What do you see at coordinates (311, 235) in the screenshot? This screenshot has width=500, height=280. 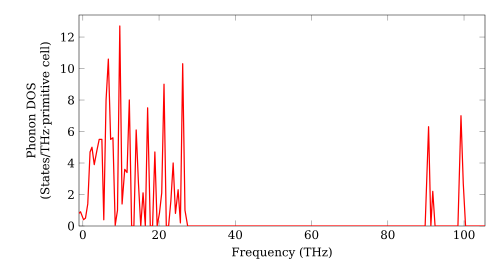 I see `x-tick-label: 60` at bounding box center [311, 235].